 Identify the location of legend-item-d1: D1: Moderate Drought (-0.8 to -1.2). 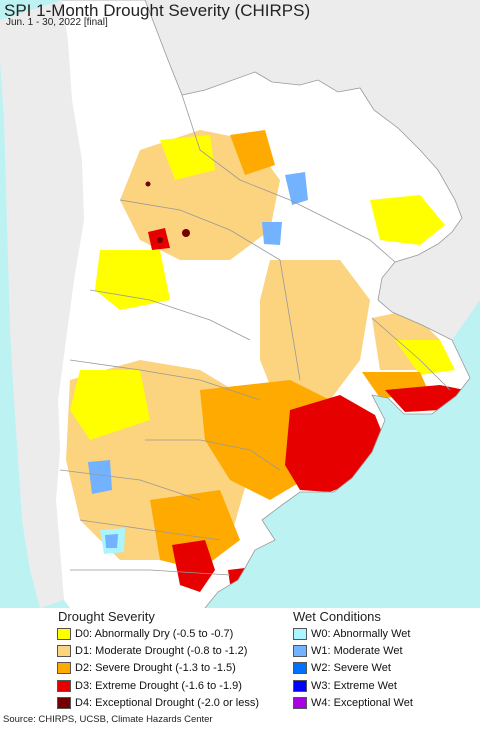
(158, 650).